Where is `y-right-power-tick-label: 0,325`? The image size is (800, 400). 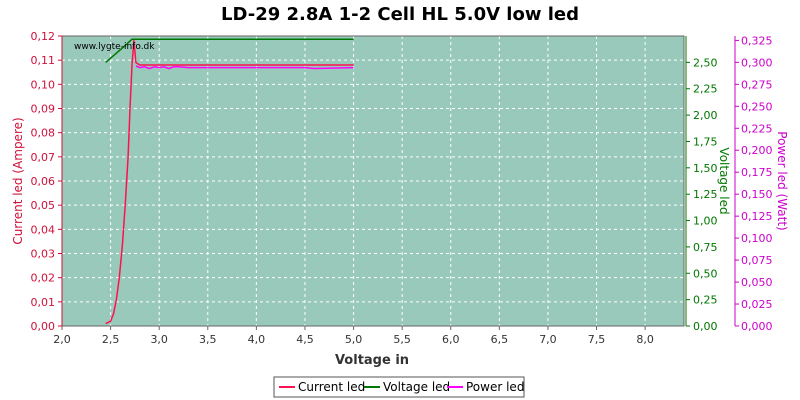
y-right-power-tick-label: 0,325 is located at coordinates (757, 40).